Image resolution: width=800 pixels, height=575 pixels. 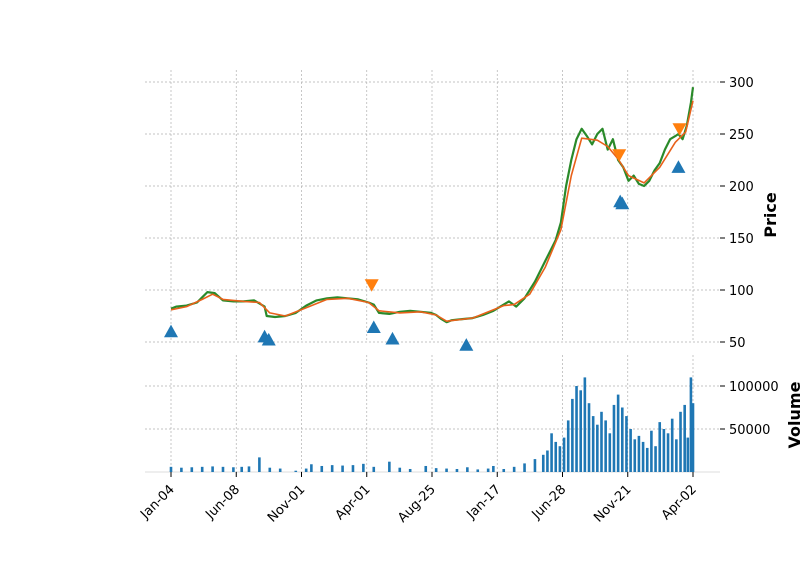 What do you see at coordinates (549, 502) in the screenshot?
I see `x-tick-label: Jun-28` at bounding box center [549, 502].